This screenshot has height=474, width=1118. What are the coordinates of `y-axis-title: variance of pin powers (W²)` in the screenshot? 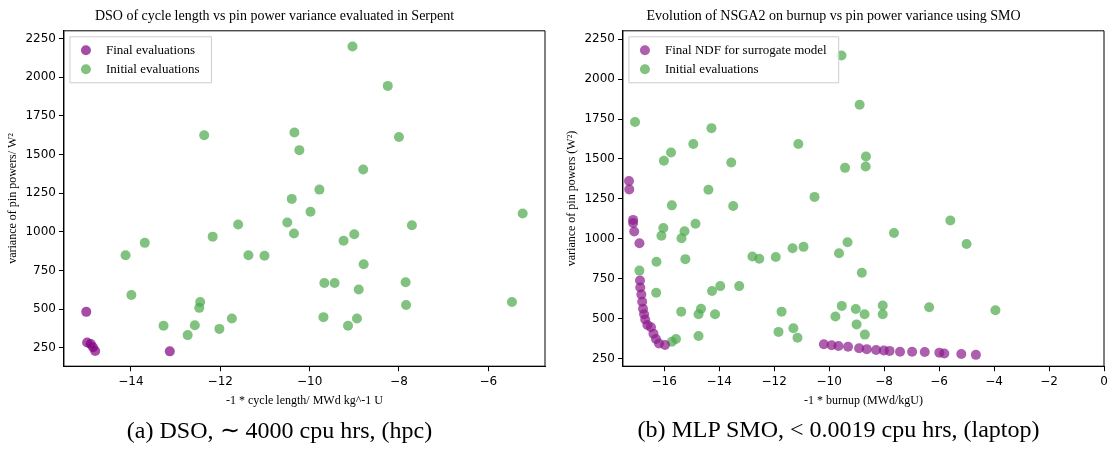 It's located at (571, 198).